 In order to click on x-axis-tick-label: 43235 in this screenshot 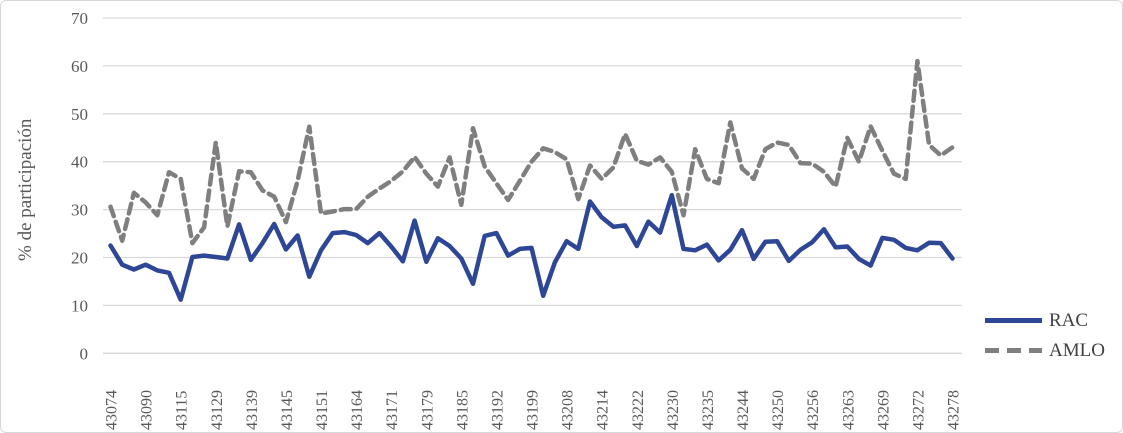, I will do `click(708, 410)`.